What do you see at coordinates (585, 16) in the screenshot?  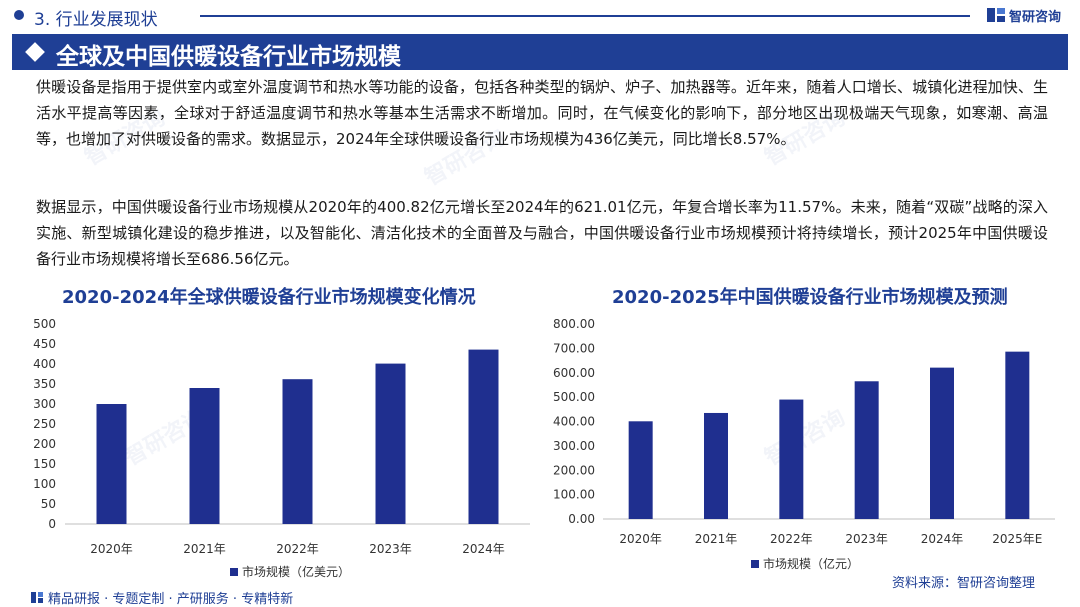 I see `header-divider` at bounding box center [585, 16].